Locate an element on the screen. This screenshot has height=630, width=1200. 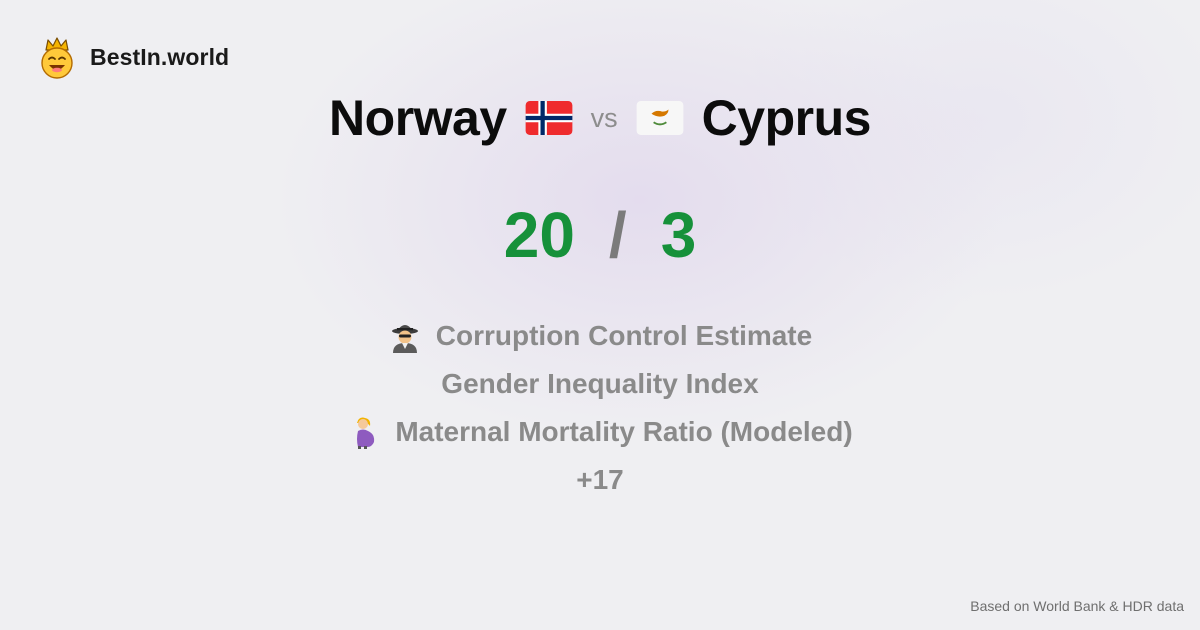
data-source-note: Based on World Bank & HDR data is located at coordinates (1077, 606).